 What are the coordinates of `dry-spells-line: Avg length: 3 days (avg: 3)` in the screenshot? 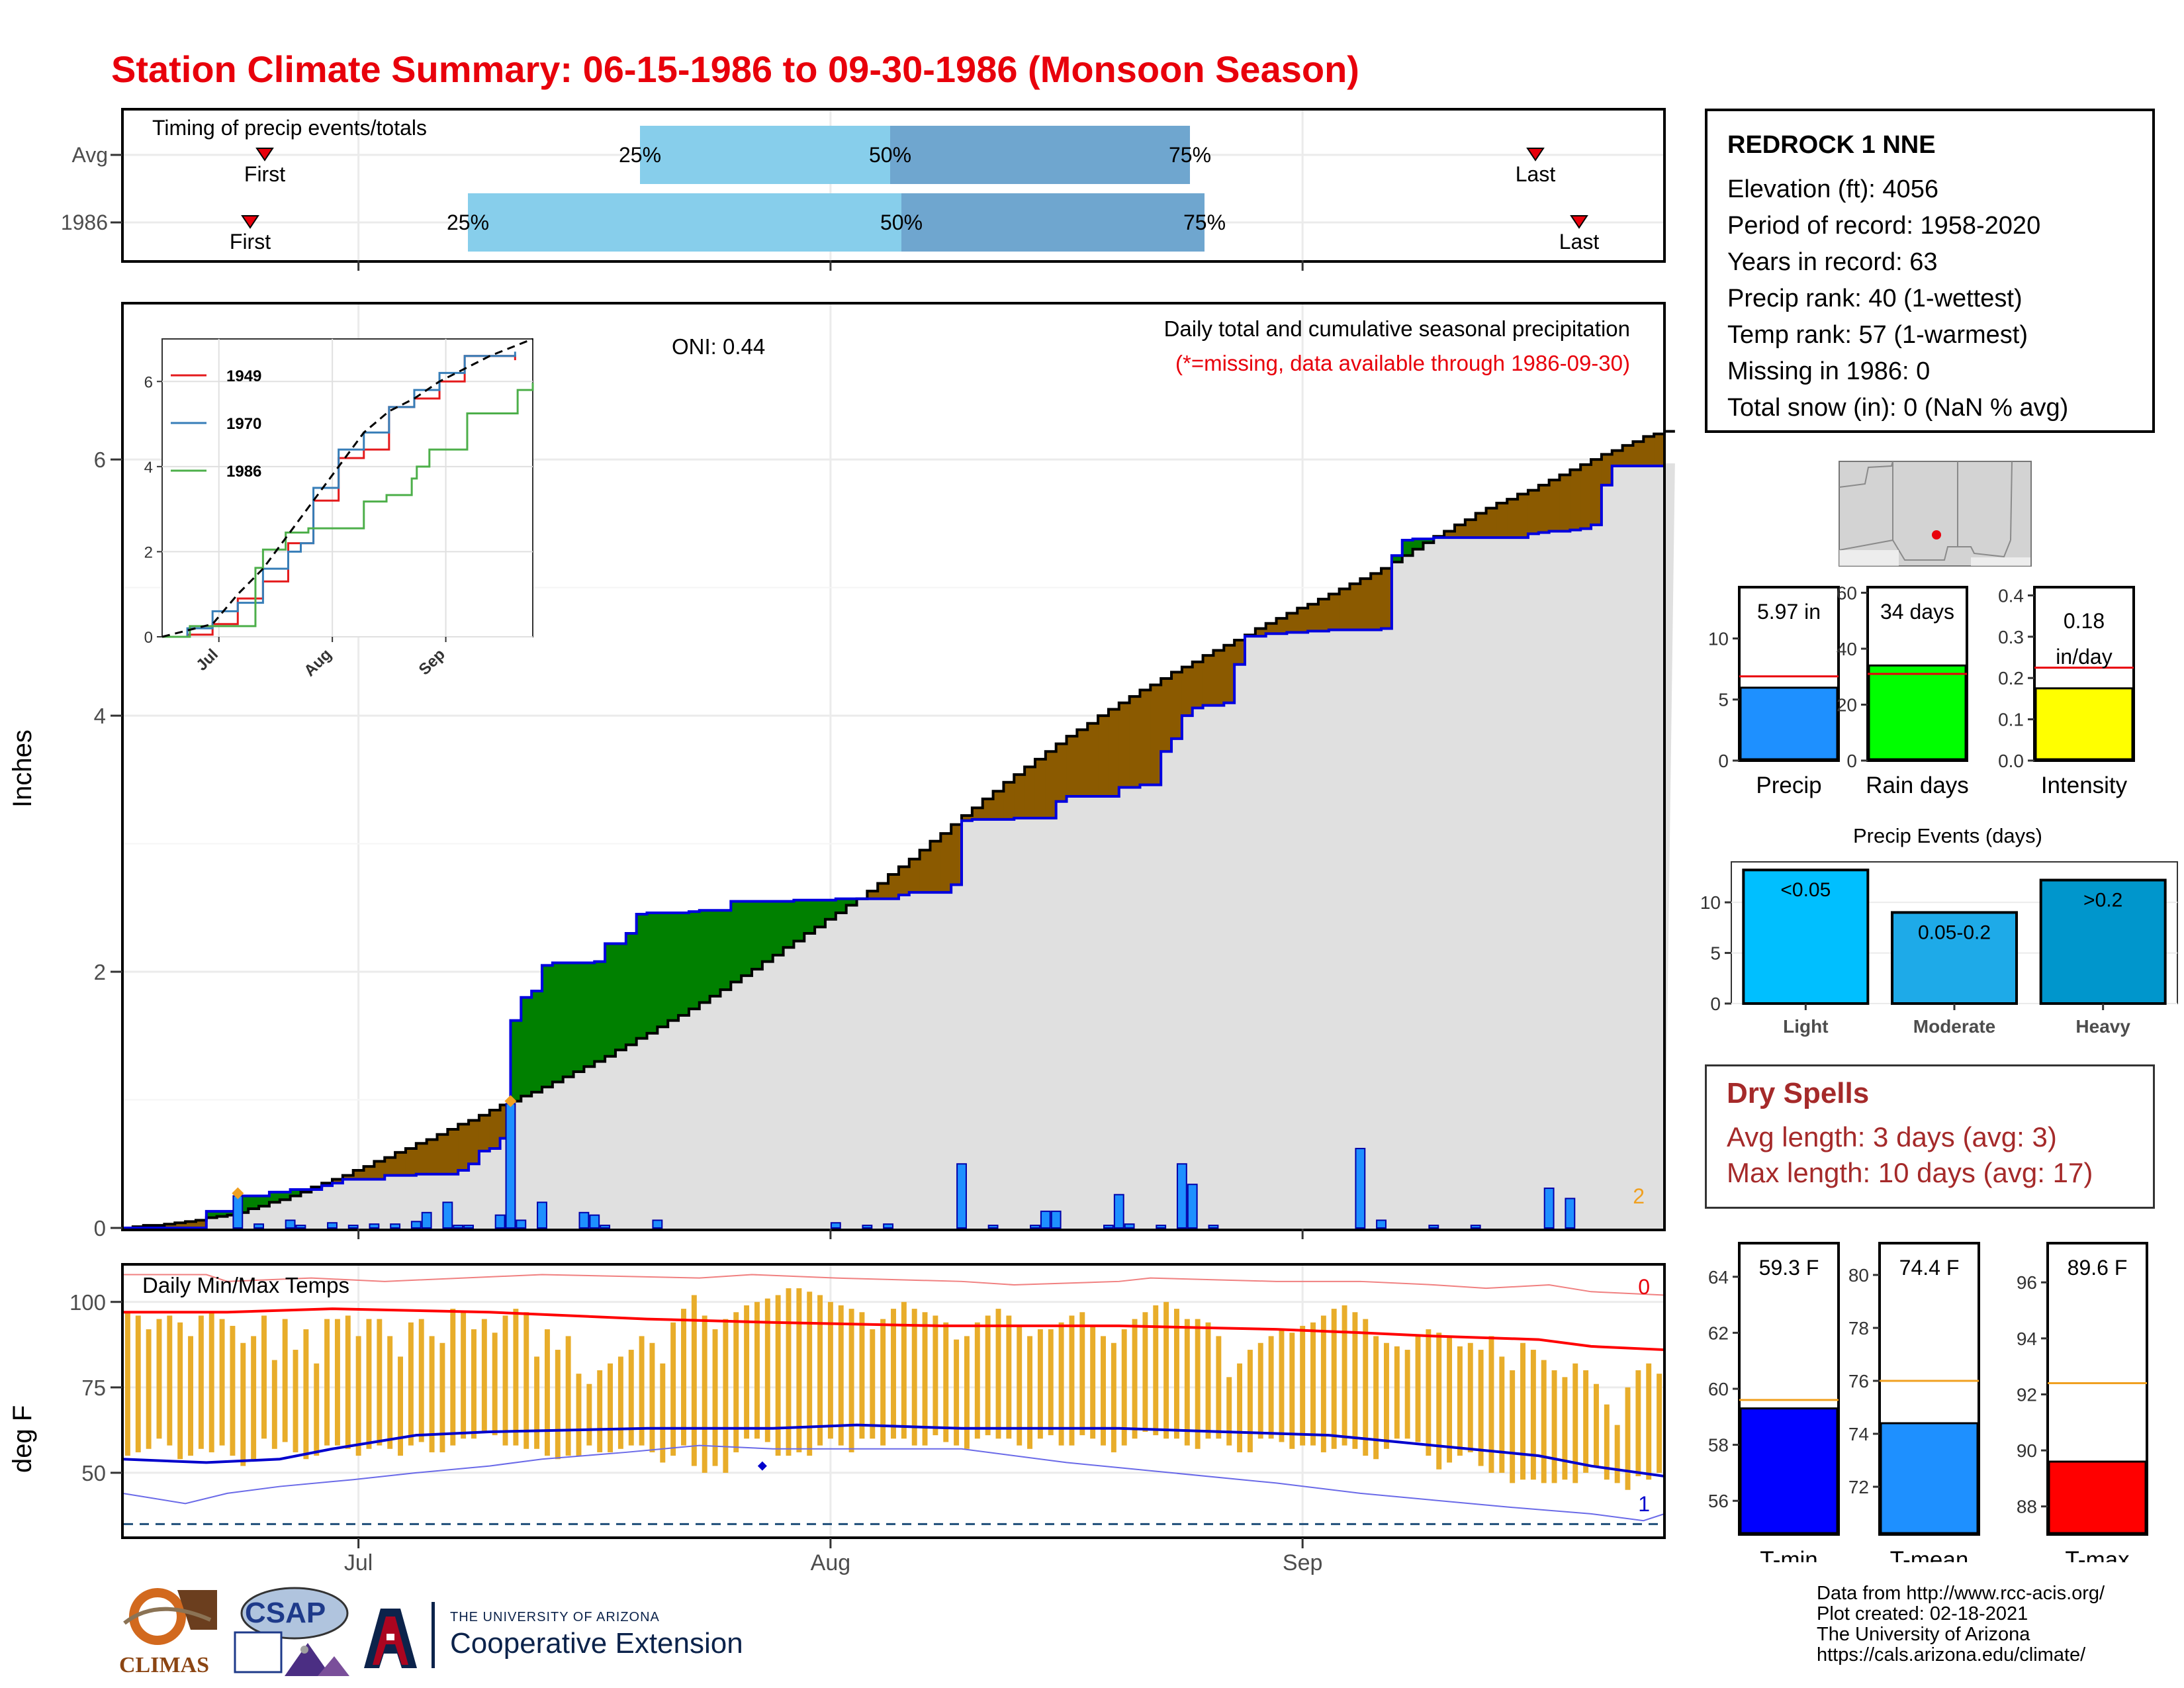 It's located at (1892, 1136).